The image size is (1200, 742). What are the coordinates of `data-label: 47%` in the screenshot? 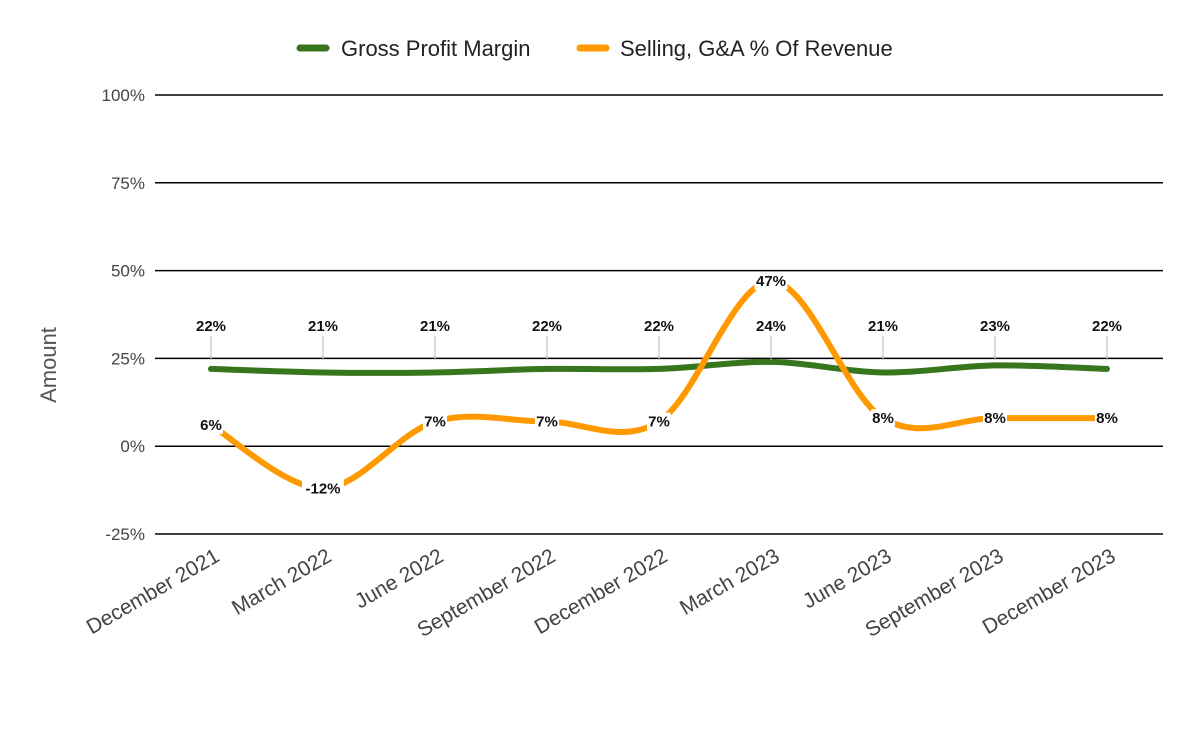 It's located at (771, 281).